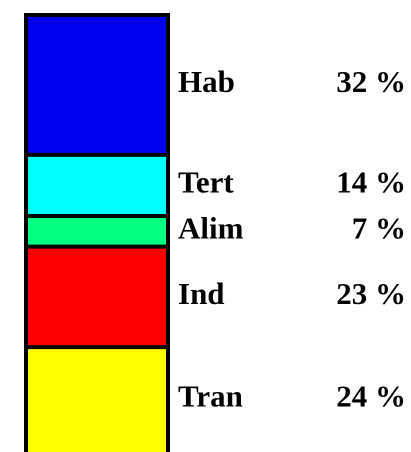 The width and height of the screenshot is (411, 452). Describe the element at coordinates (371, 81) in the screenshot. I see `value-label: 32 %` at that location.